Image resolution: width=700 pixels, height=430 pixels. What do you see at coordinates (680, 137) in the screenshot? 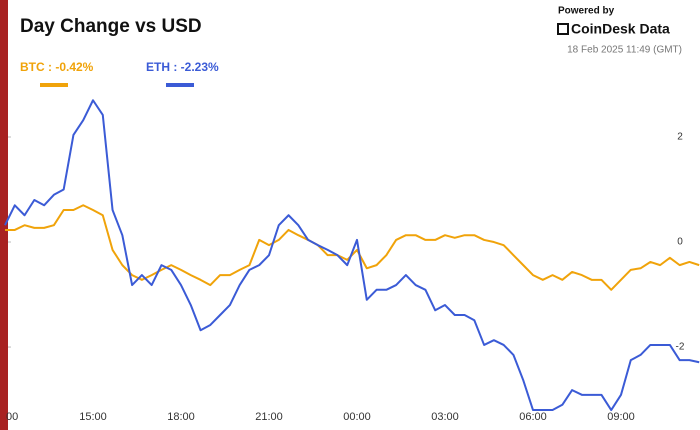
I see `y-tick-label: 2` at bounding box center [680, 137].